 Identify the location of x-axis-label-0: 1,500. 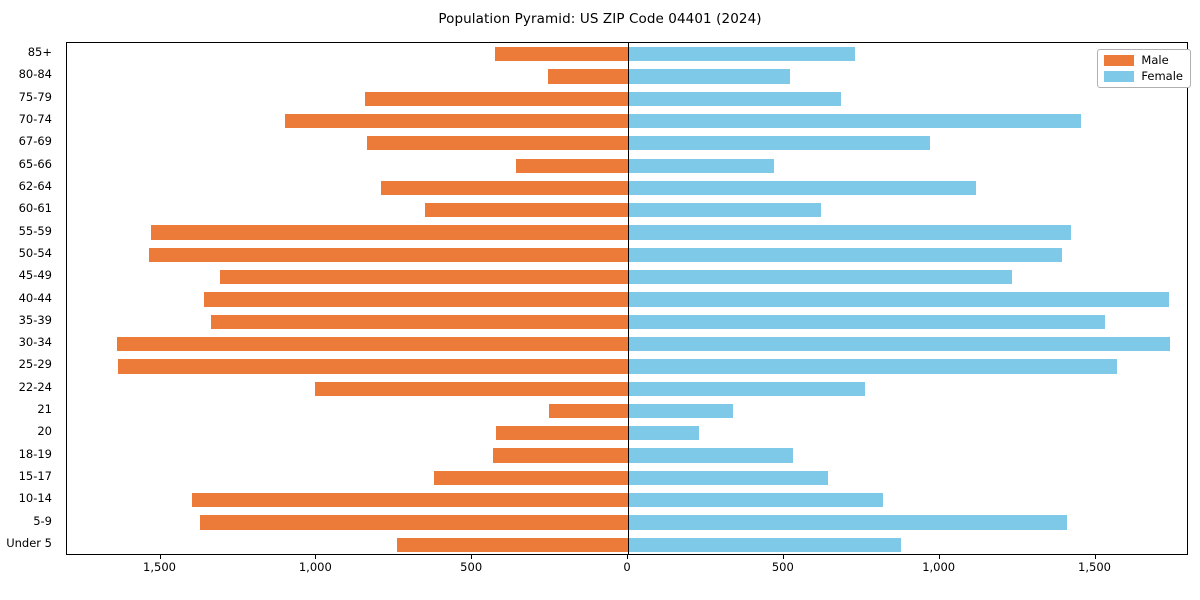
(159, 567).